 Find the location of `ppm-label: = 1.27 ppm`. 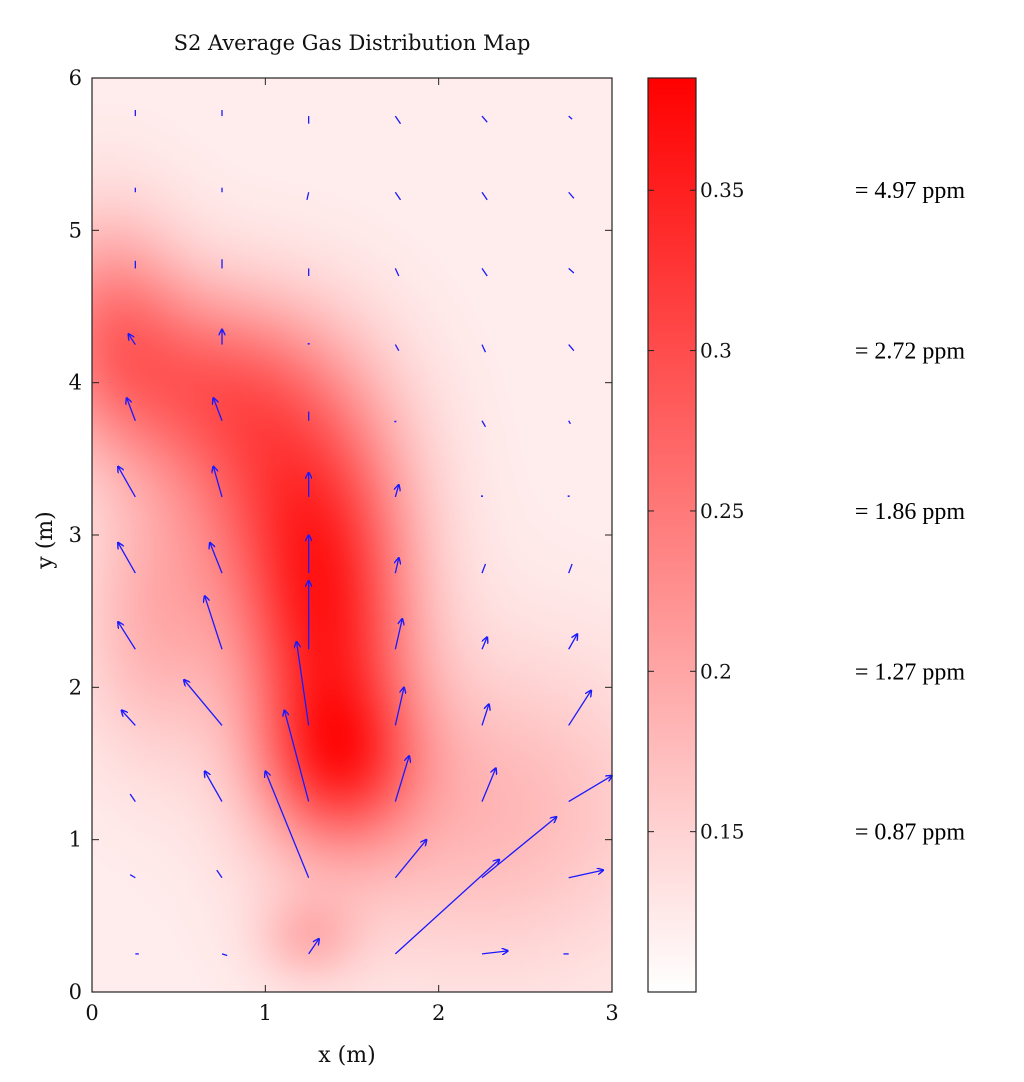

ppm-label: = 1.27 ppm is located at coordinates (910, 672).